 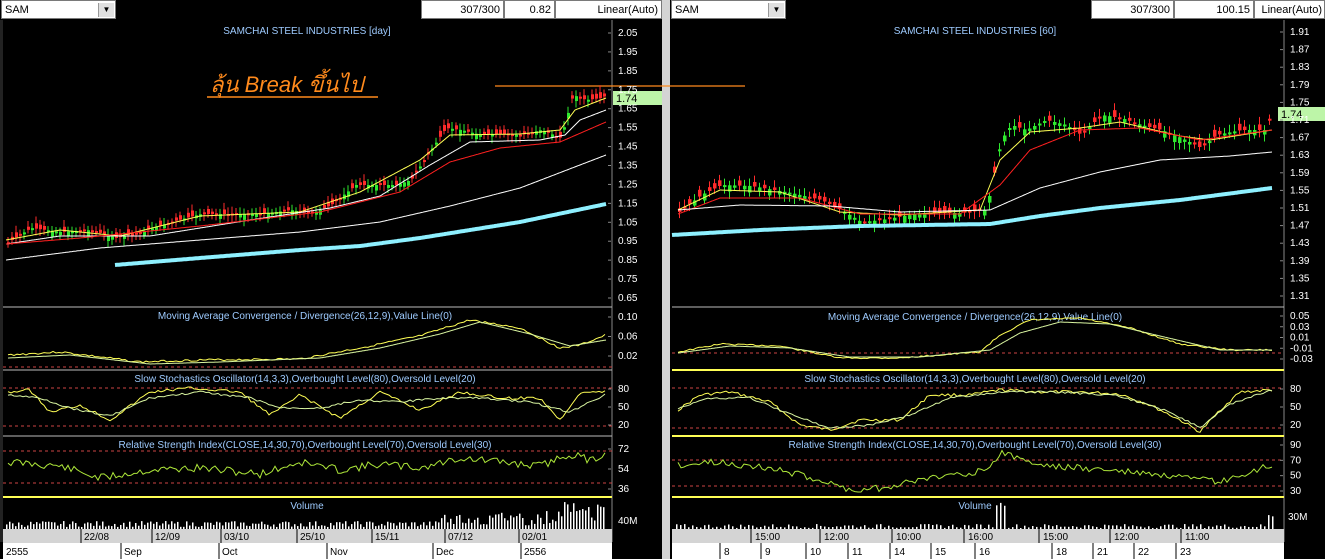 I want to click on right-scale-mode: Linear(Auto), so click(x=1289, y=9).